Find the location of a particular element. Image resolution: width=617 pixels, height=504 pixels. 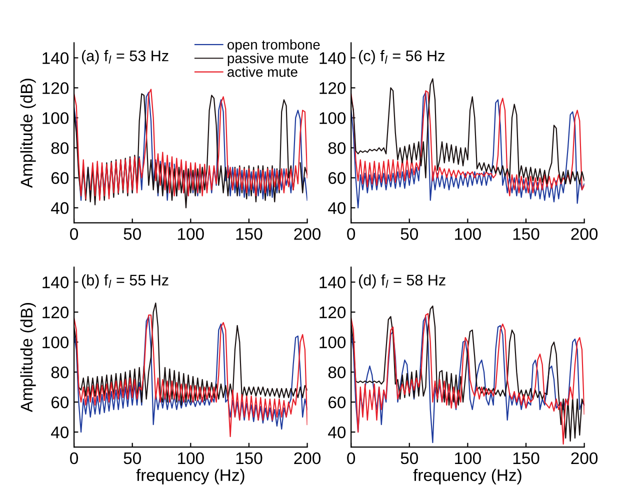

chart-title: (b) f$_{l}$ = 55 Hz is located at coordinates (125, 281).